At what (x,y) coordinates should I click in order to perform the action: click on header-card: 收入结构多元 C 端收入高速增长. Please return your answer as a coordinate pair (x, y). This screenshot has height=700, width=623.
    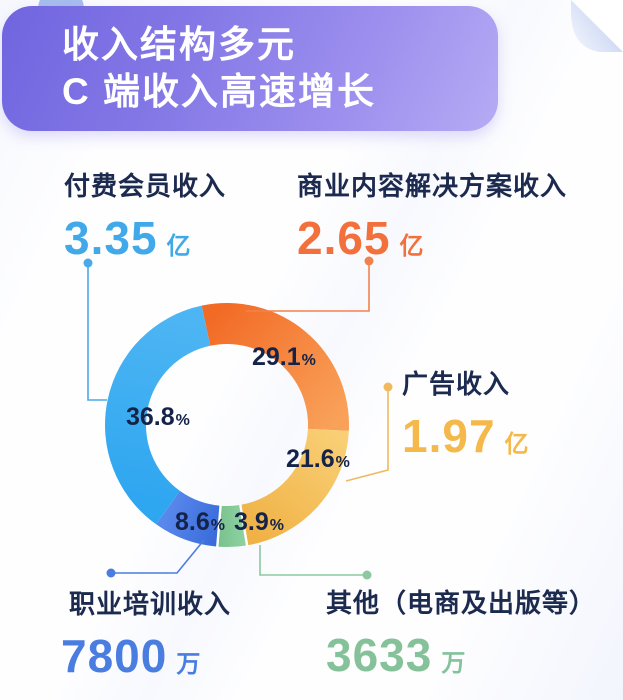
    Looking at the image, I should click on (250, 68).